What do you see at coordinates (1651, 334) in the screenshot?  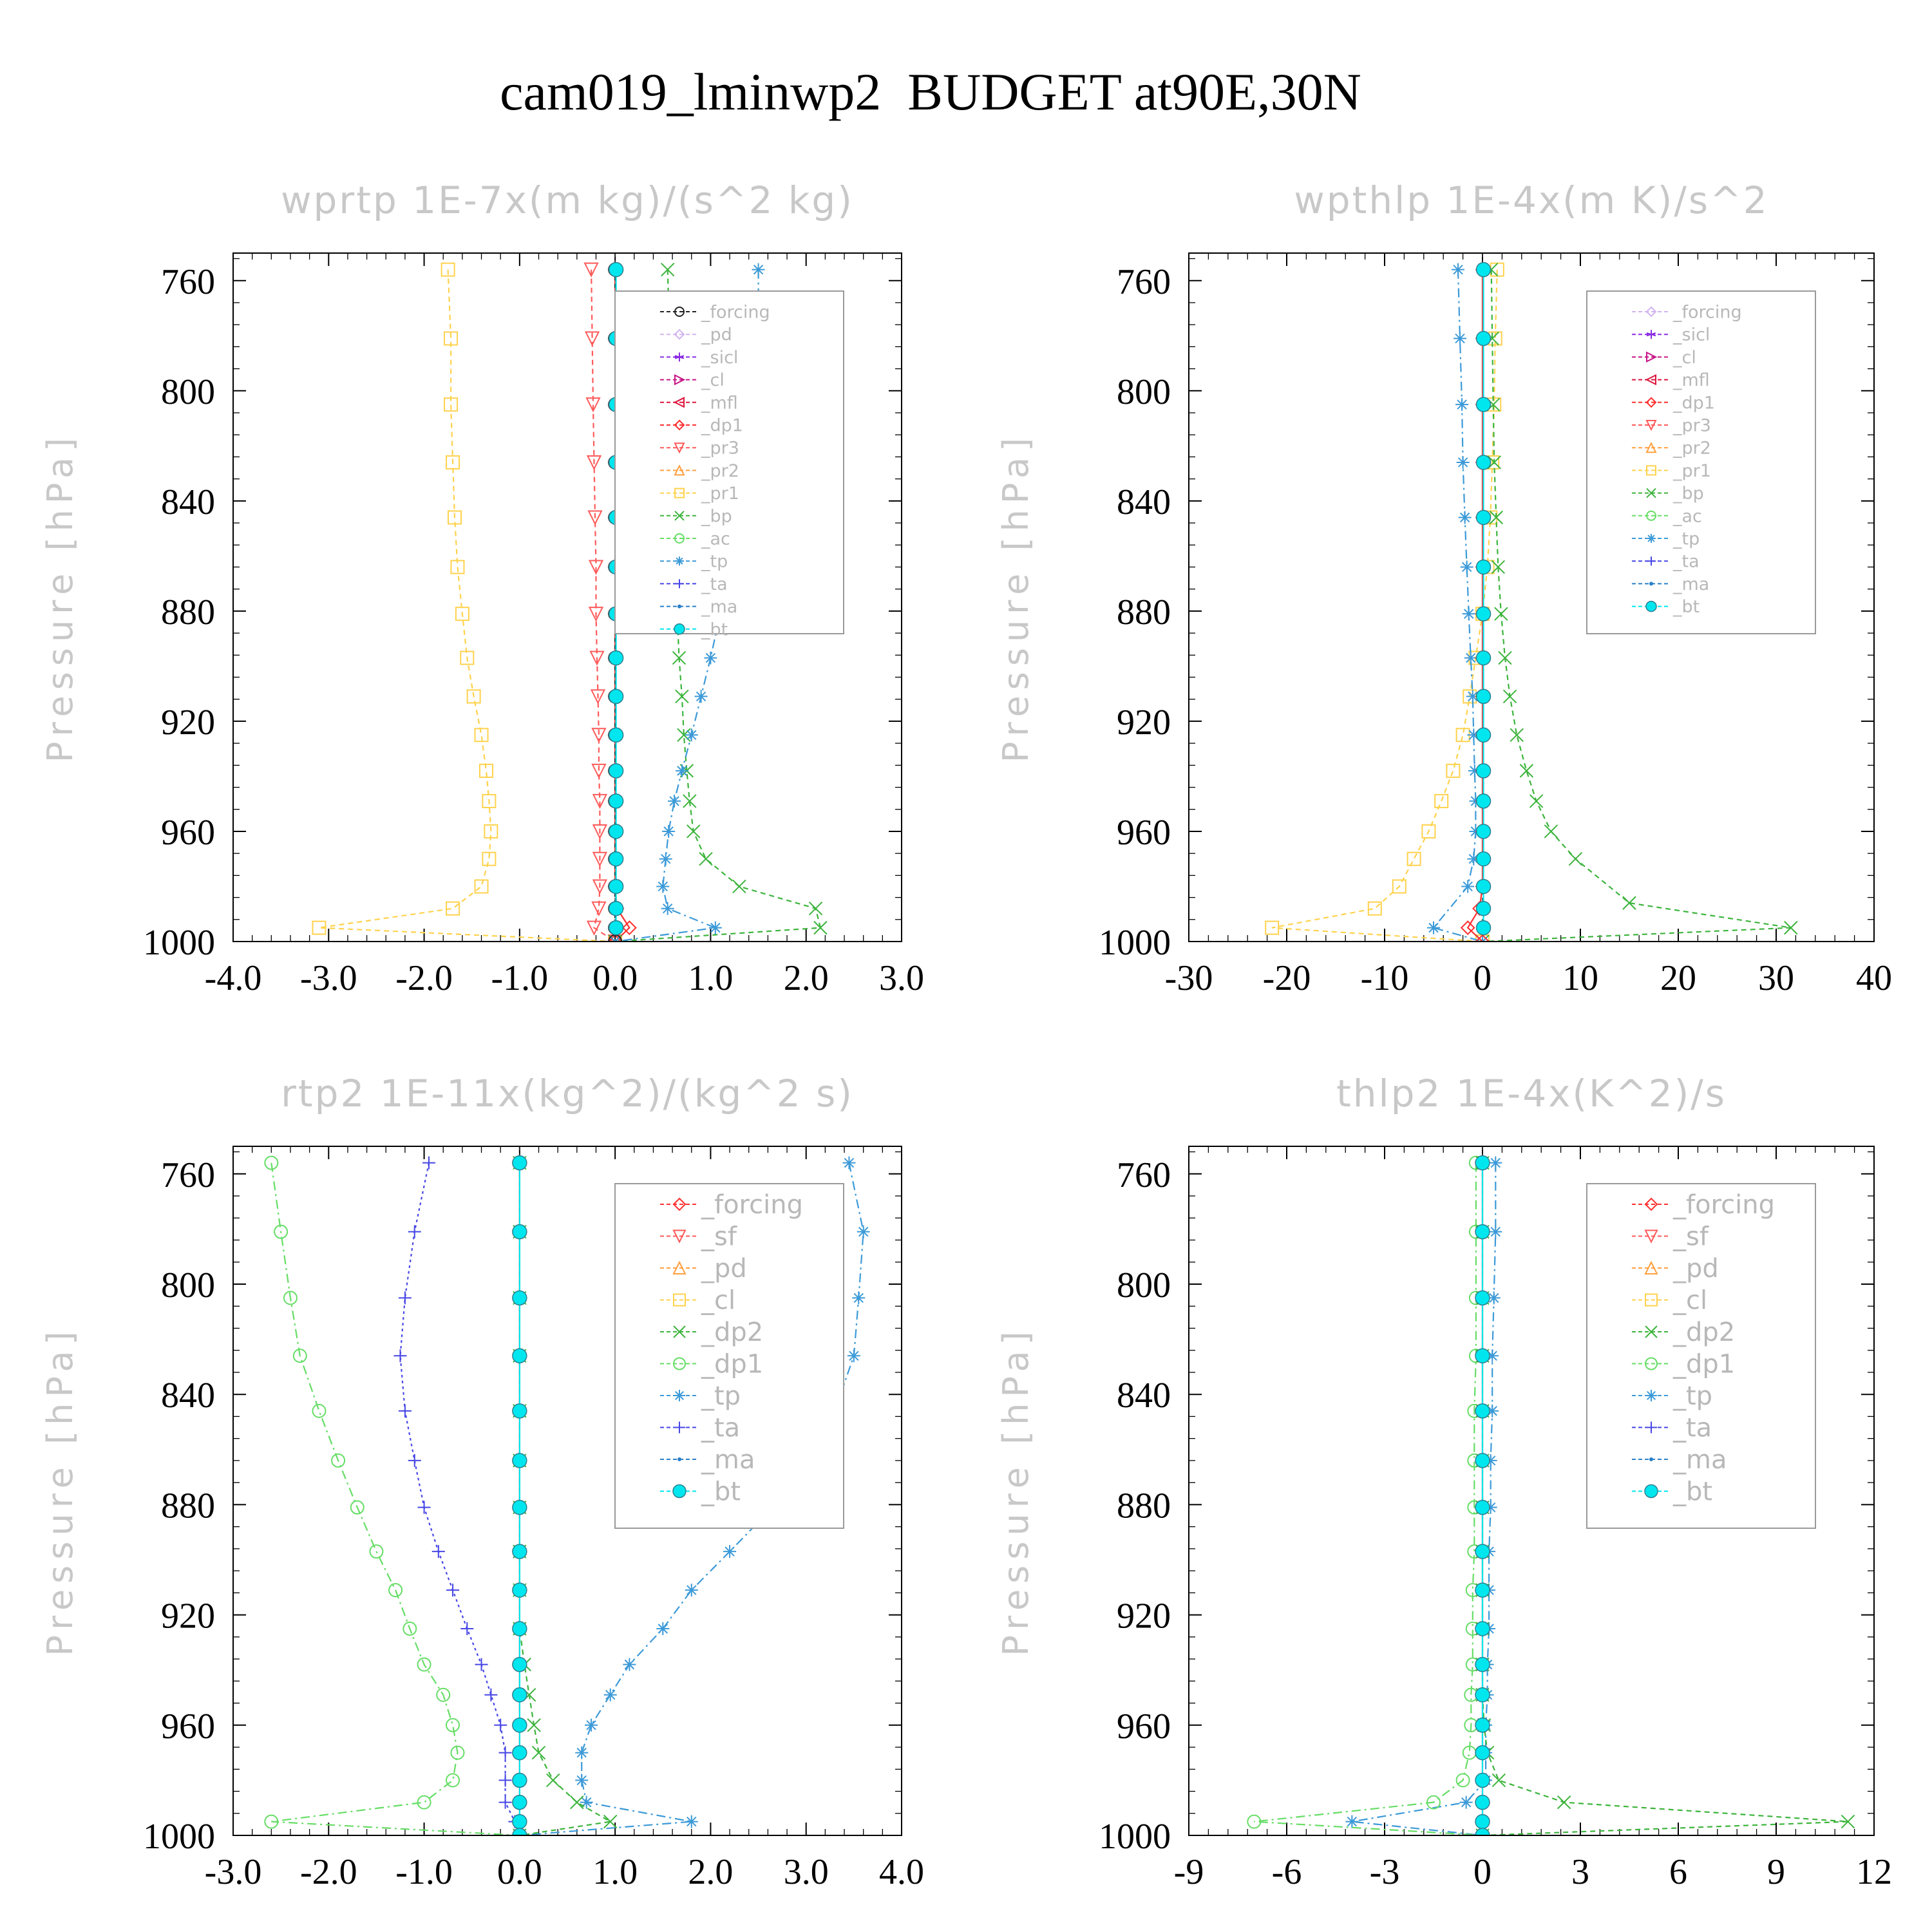 I see `legend-marker-sicl` at bounding box center [1651, 334].